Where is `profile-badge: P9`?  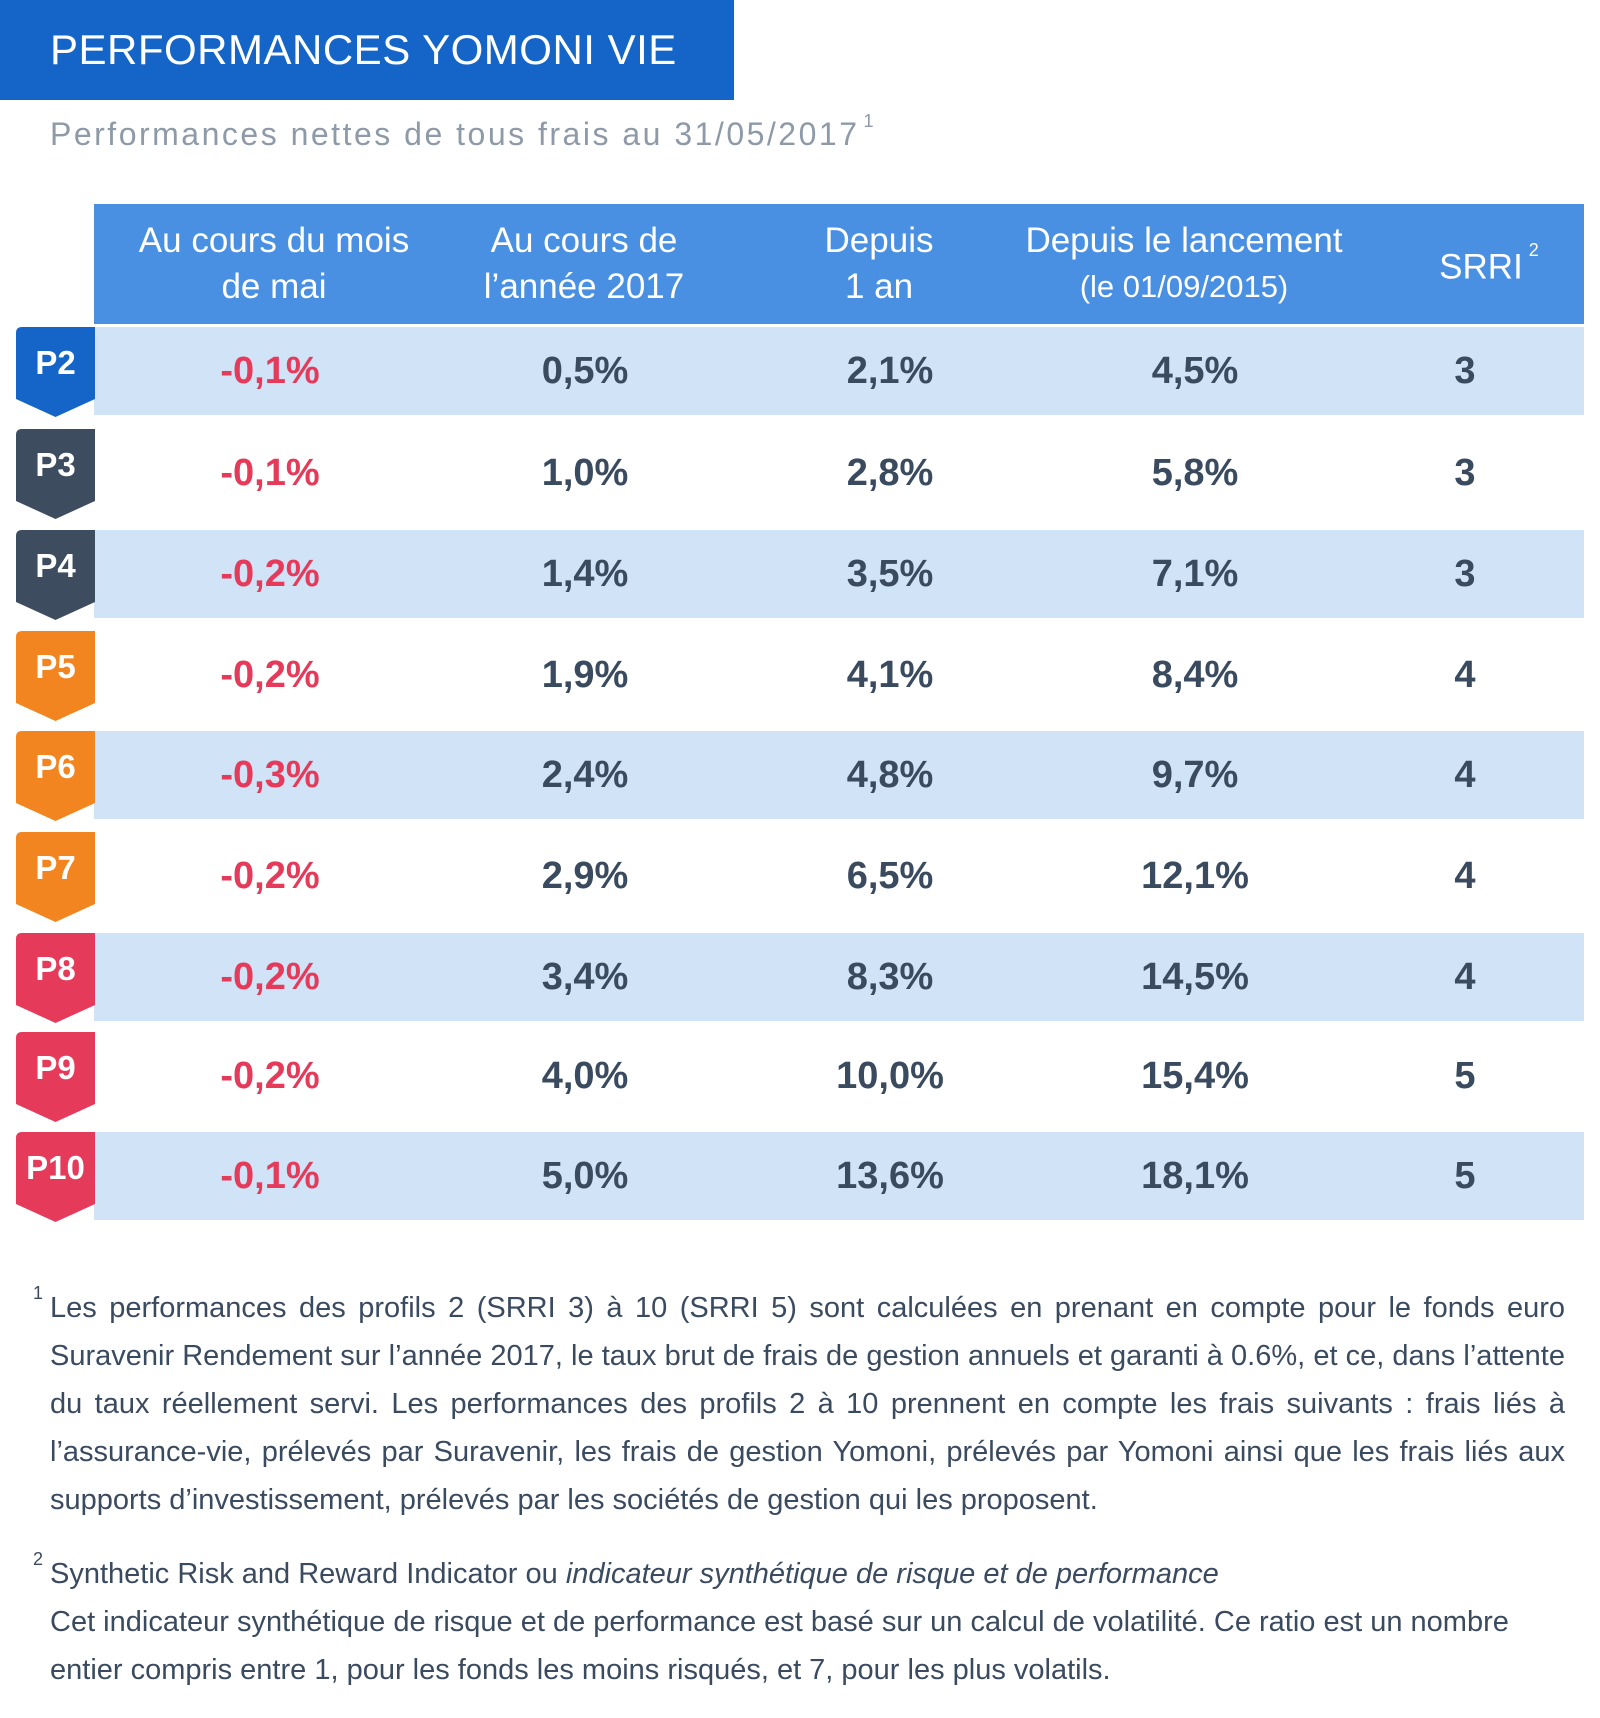
profile-badge: P9 is located at coordinates (55, 1077).